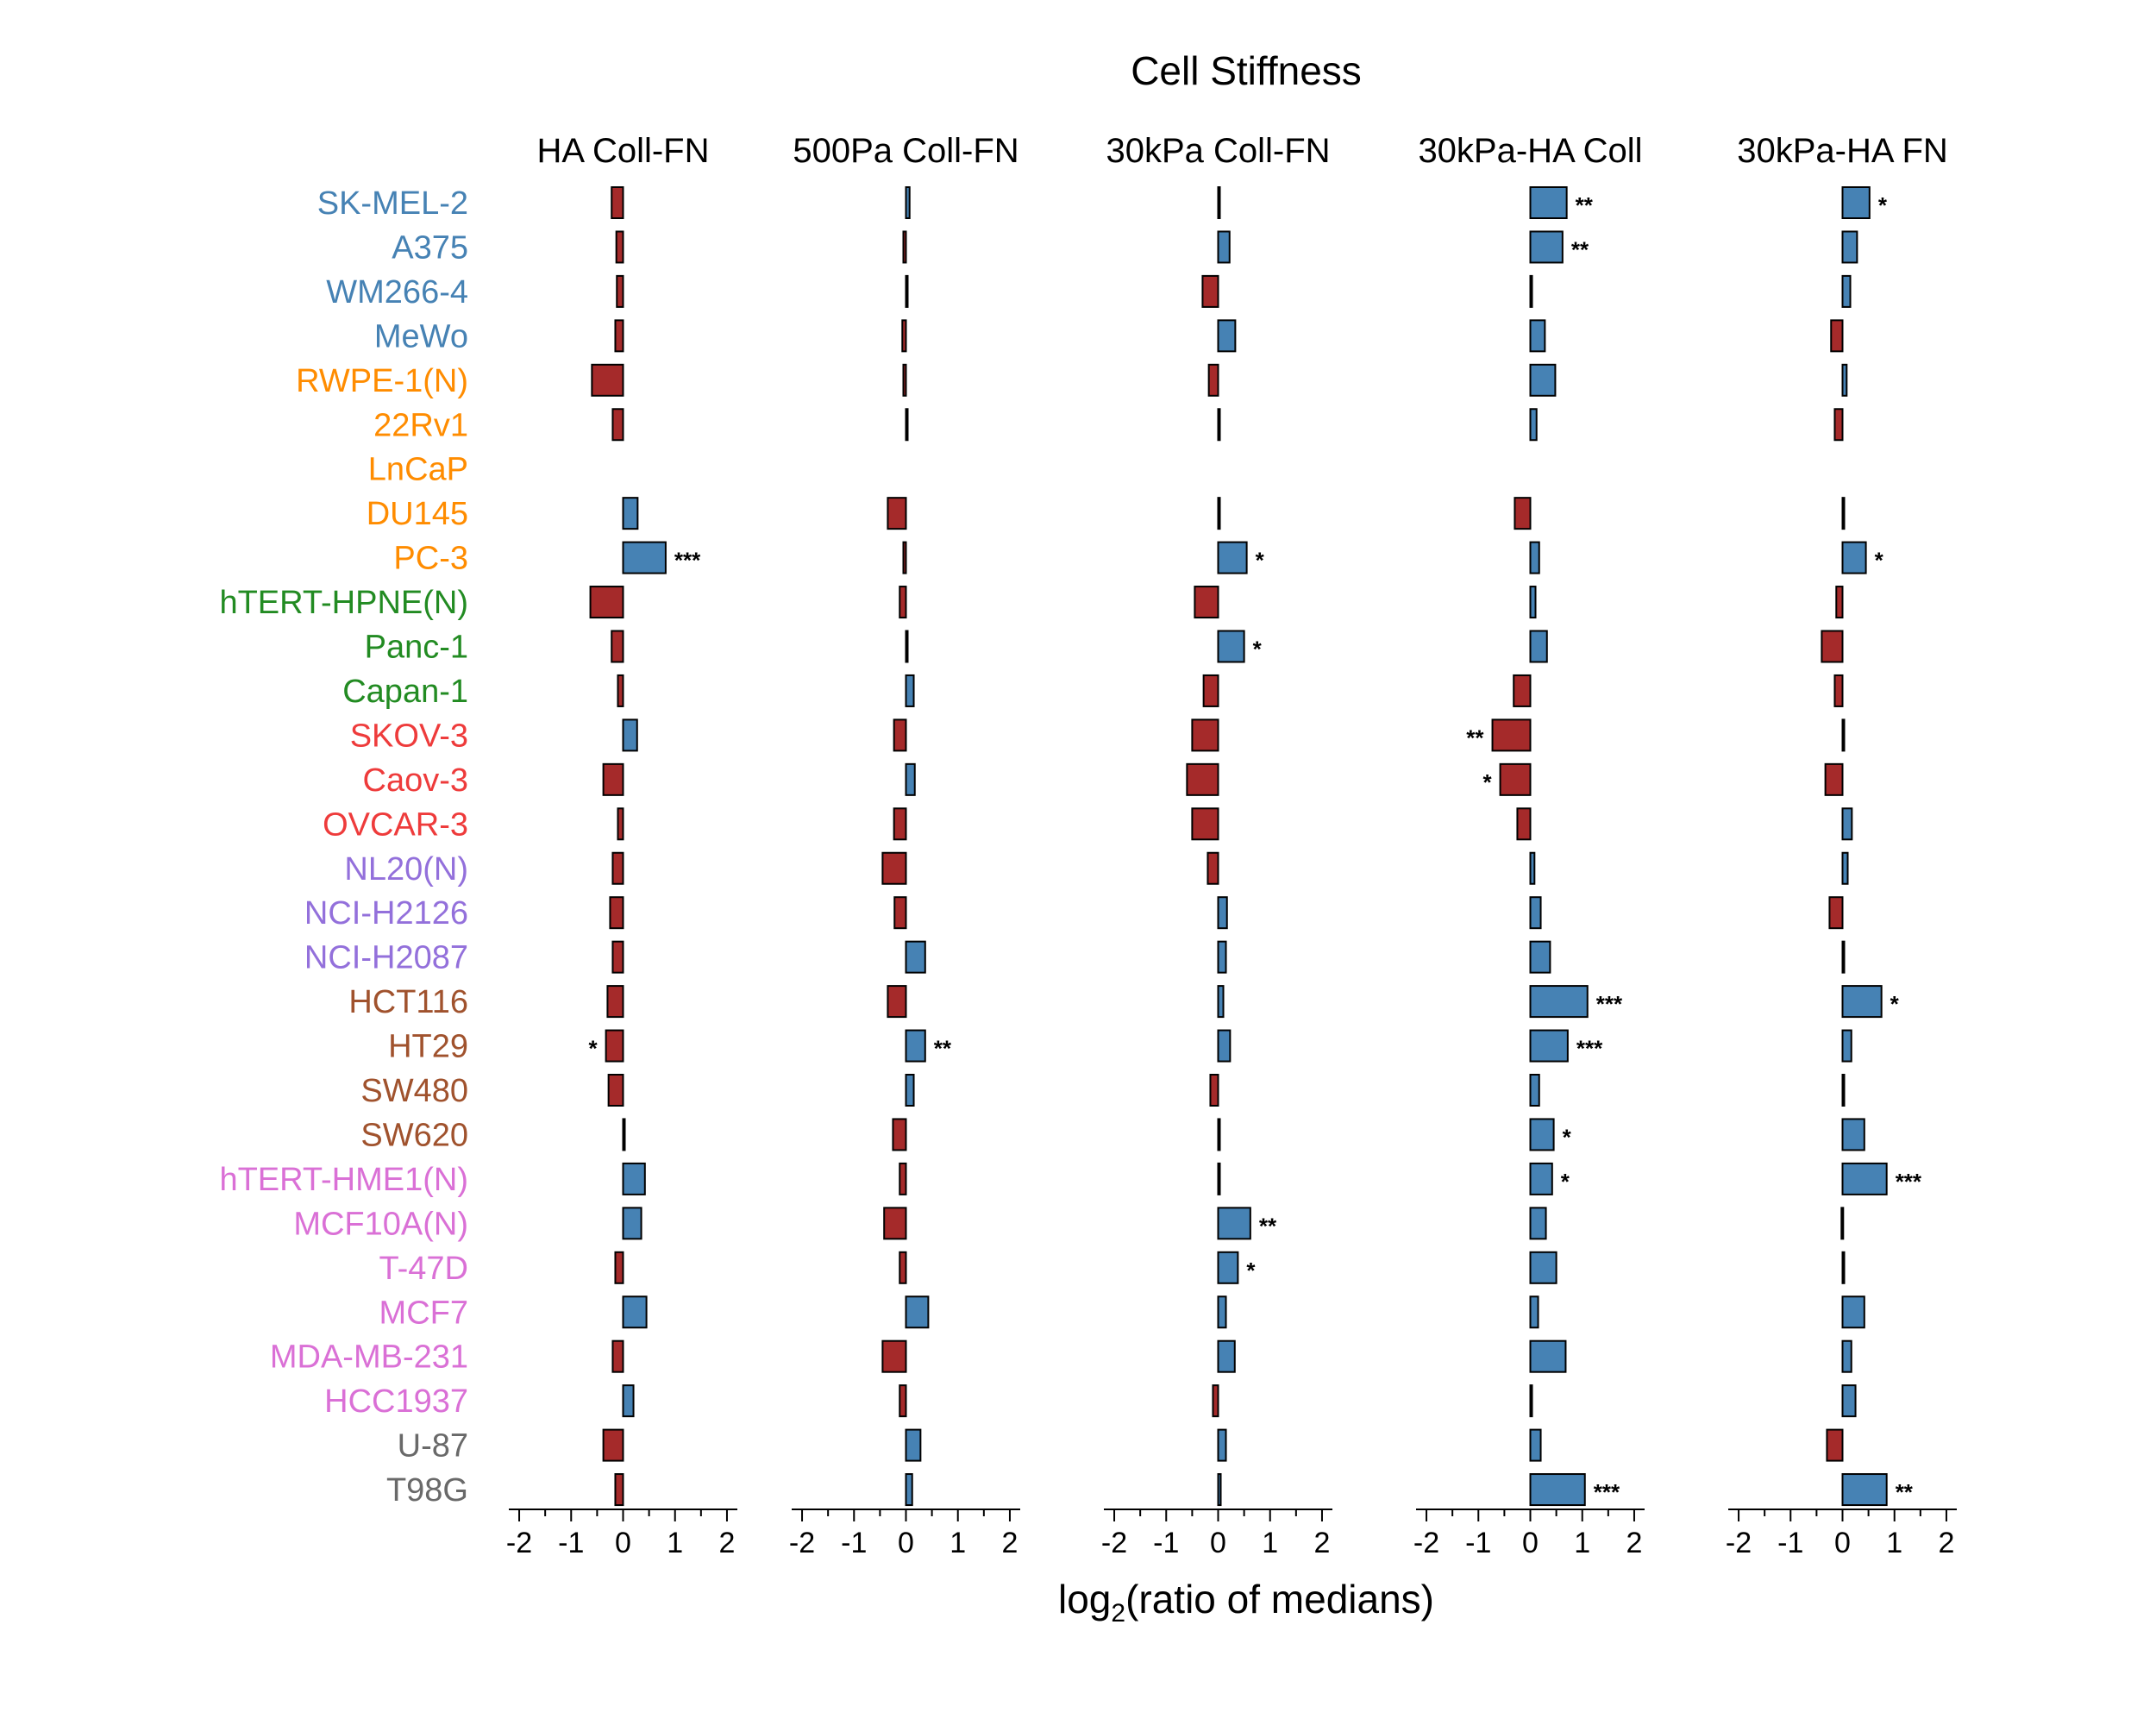 This screenshot has height=1725, width=2156. What do you see at coordinates (380, 1224) in the screenshot?
I see `row-label: MCF10A(N)` at bounding box center [380, 1224].